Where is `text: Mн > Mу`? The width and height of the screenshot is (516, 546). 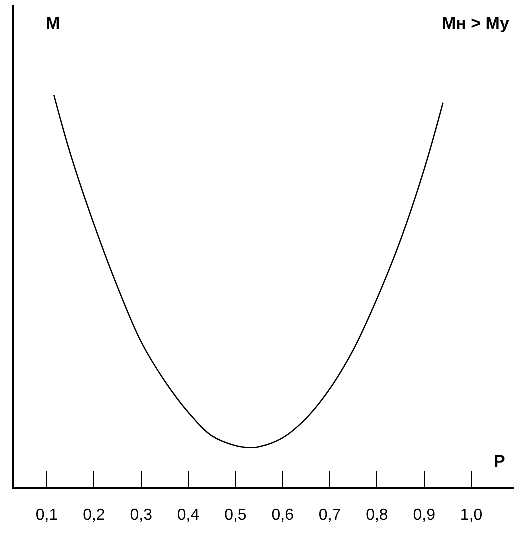
text: Mн > Mу is located at coordinates (476, 23).